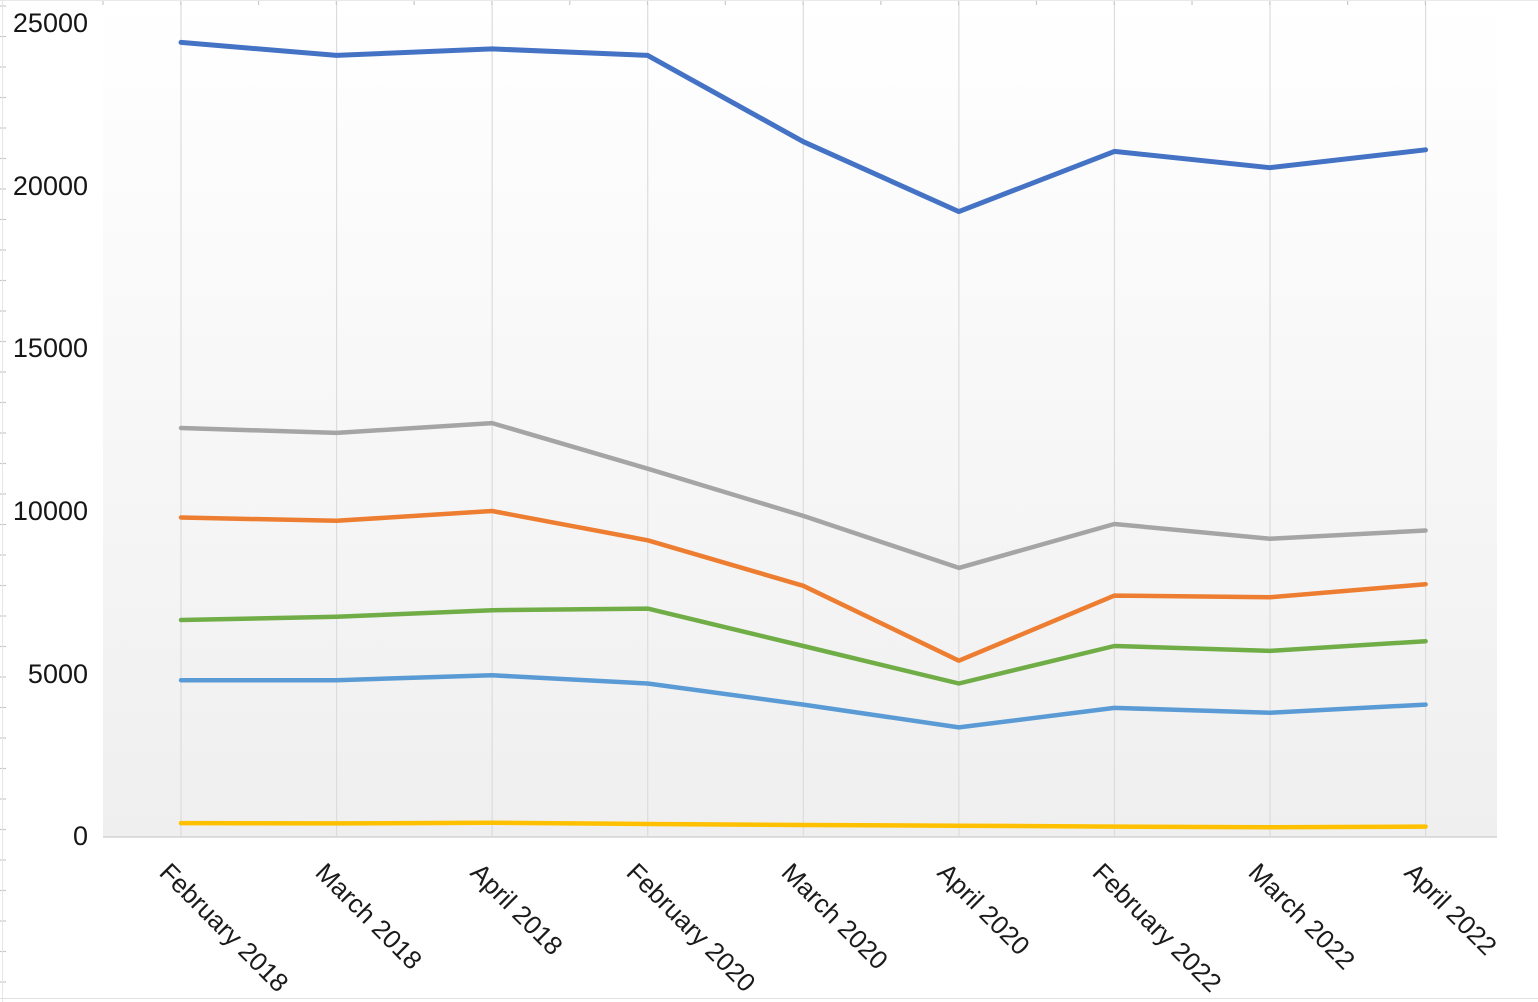  I want to click on page-top-border, so click(769, 0).